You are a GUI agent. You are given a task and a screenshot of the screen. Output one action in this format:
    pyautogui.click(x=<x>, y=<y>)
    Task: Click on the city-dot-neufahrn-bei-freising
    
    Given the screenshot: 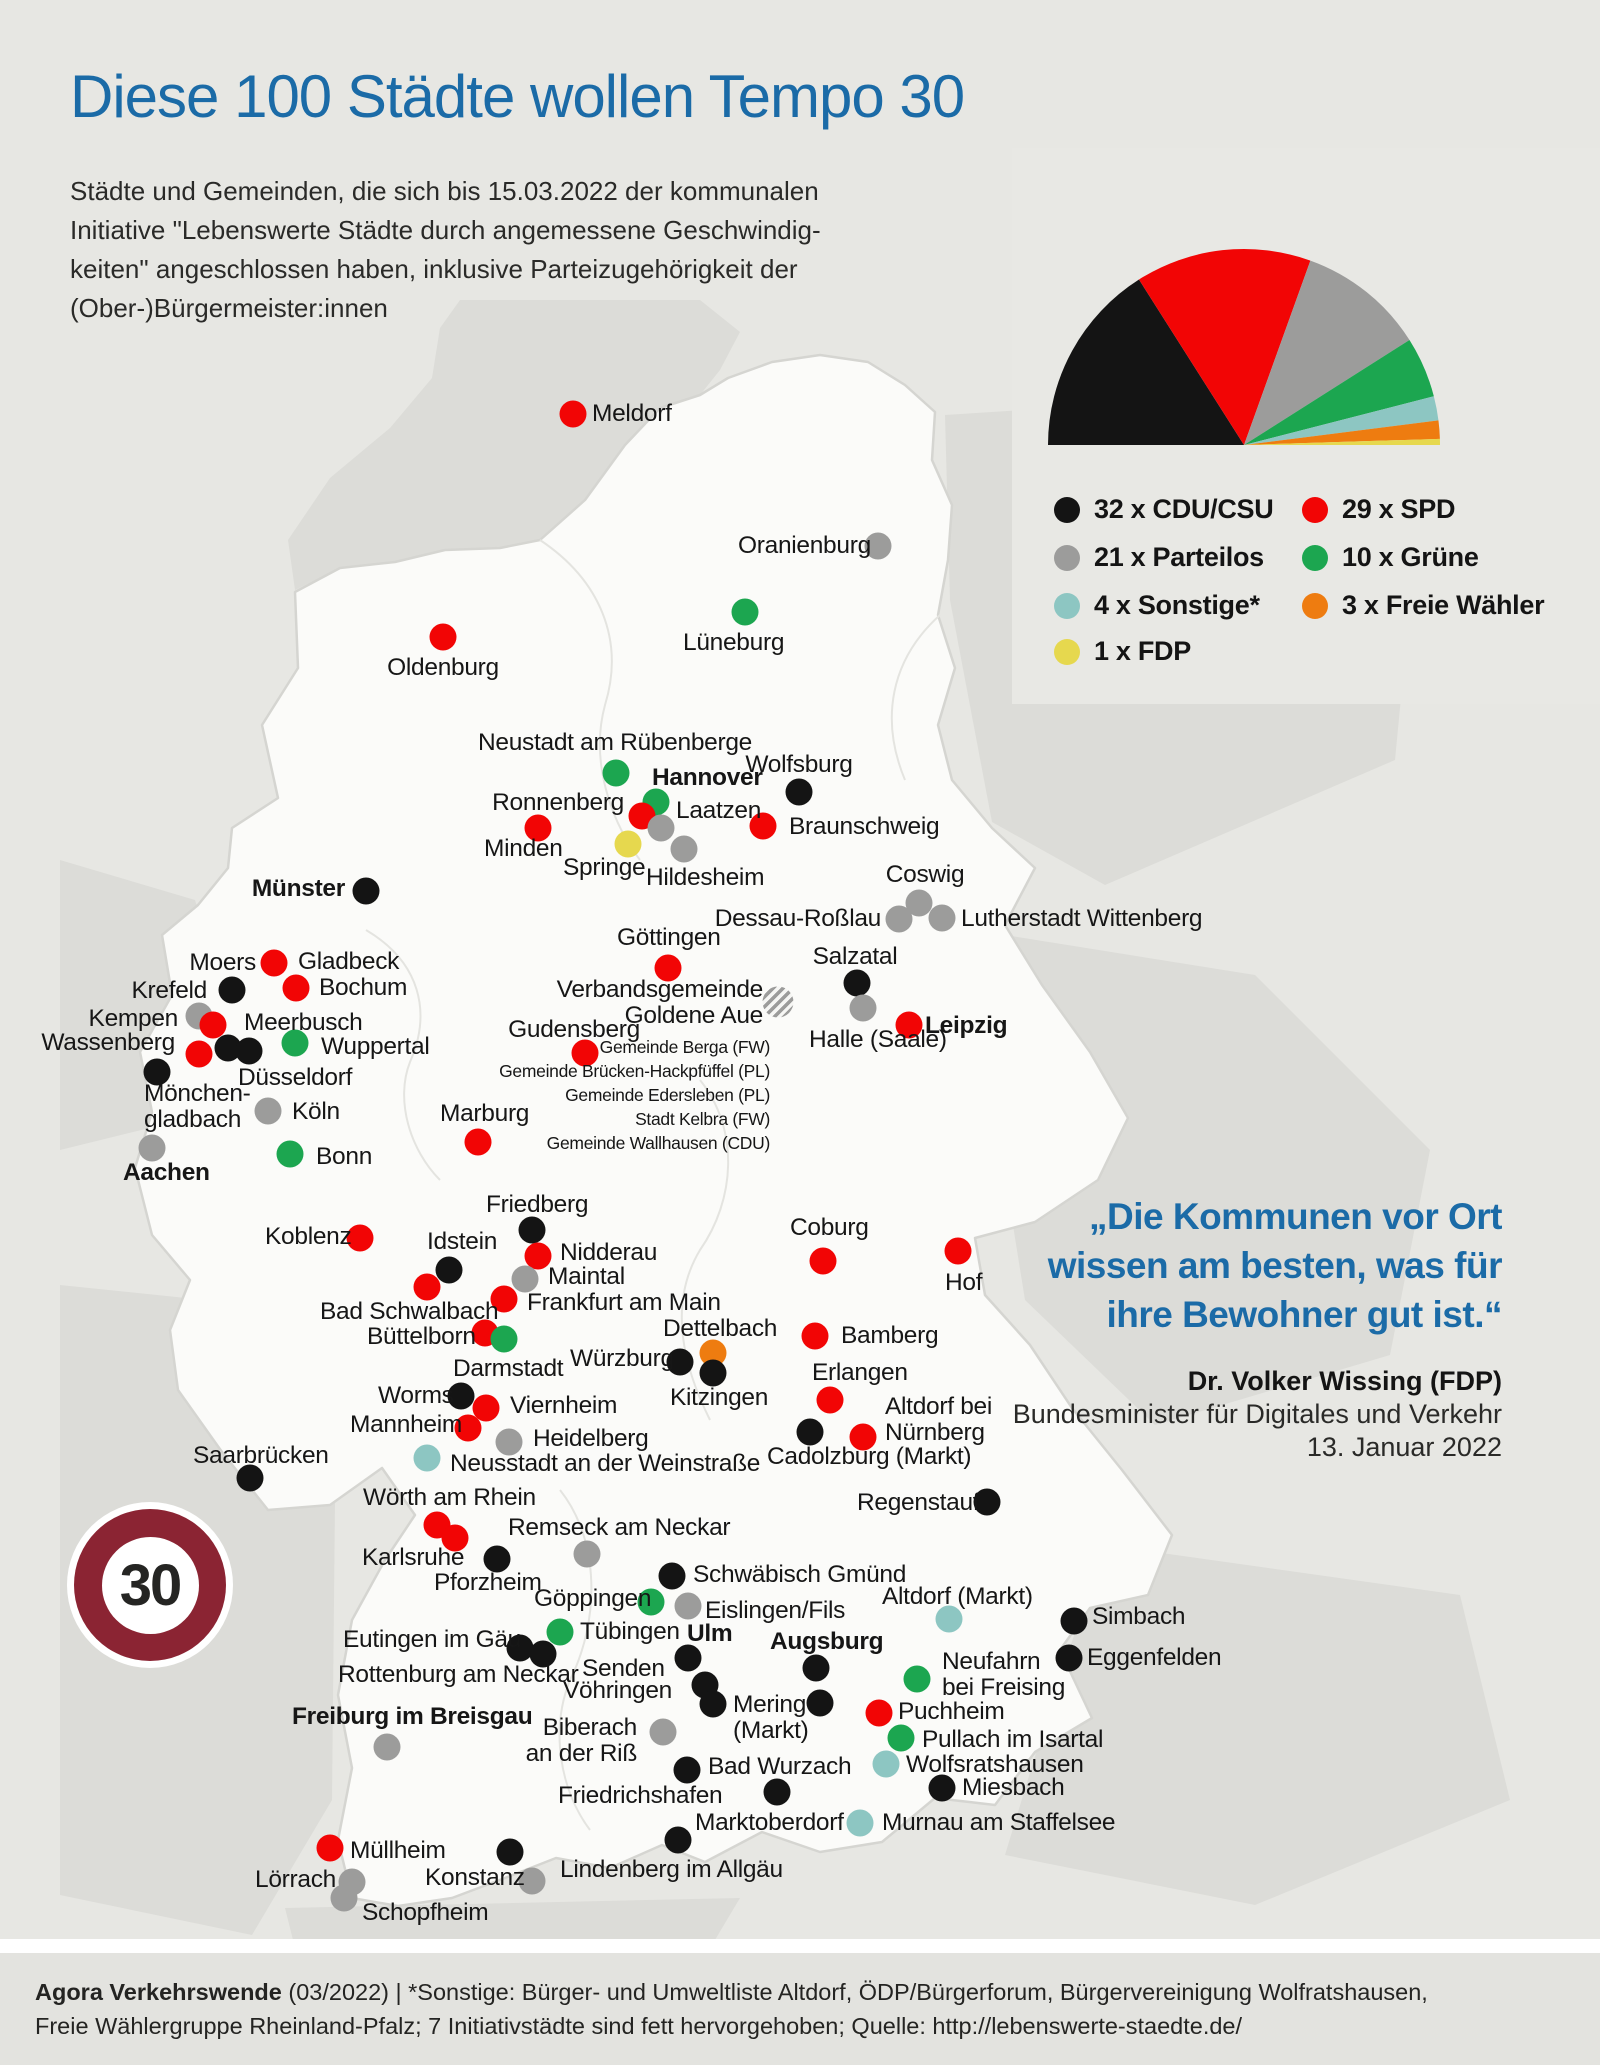 What is the action you would take?
    pyautogui.click(x=917, y=1679)
    